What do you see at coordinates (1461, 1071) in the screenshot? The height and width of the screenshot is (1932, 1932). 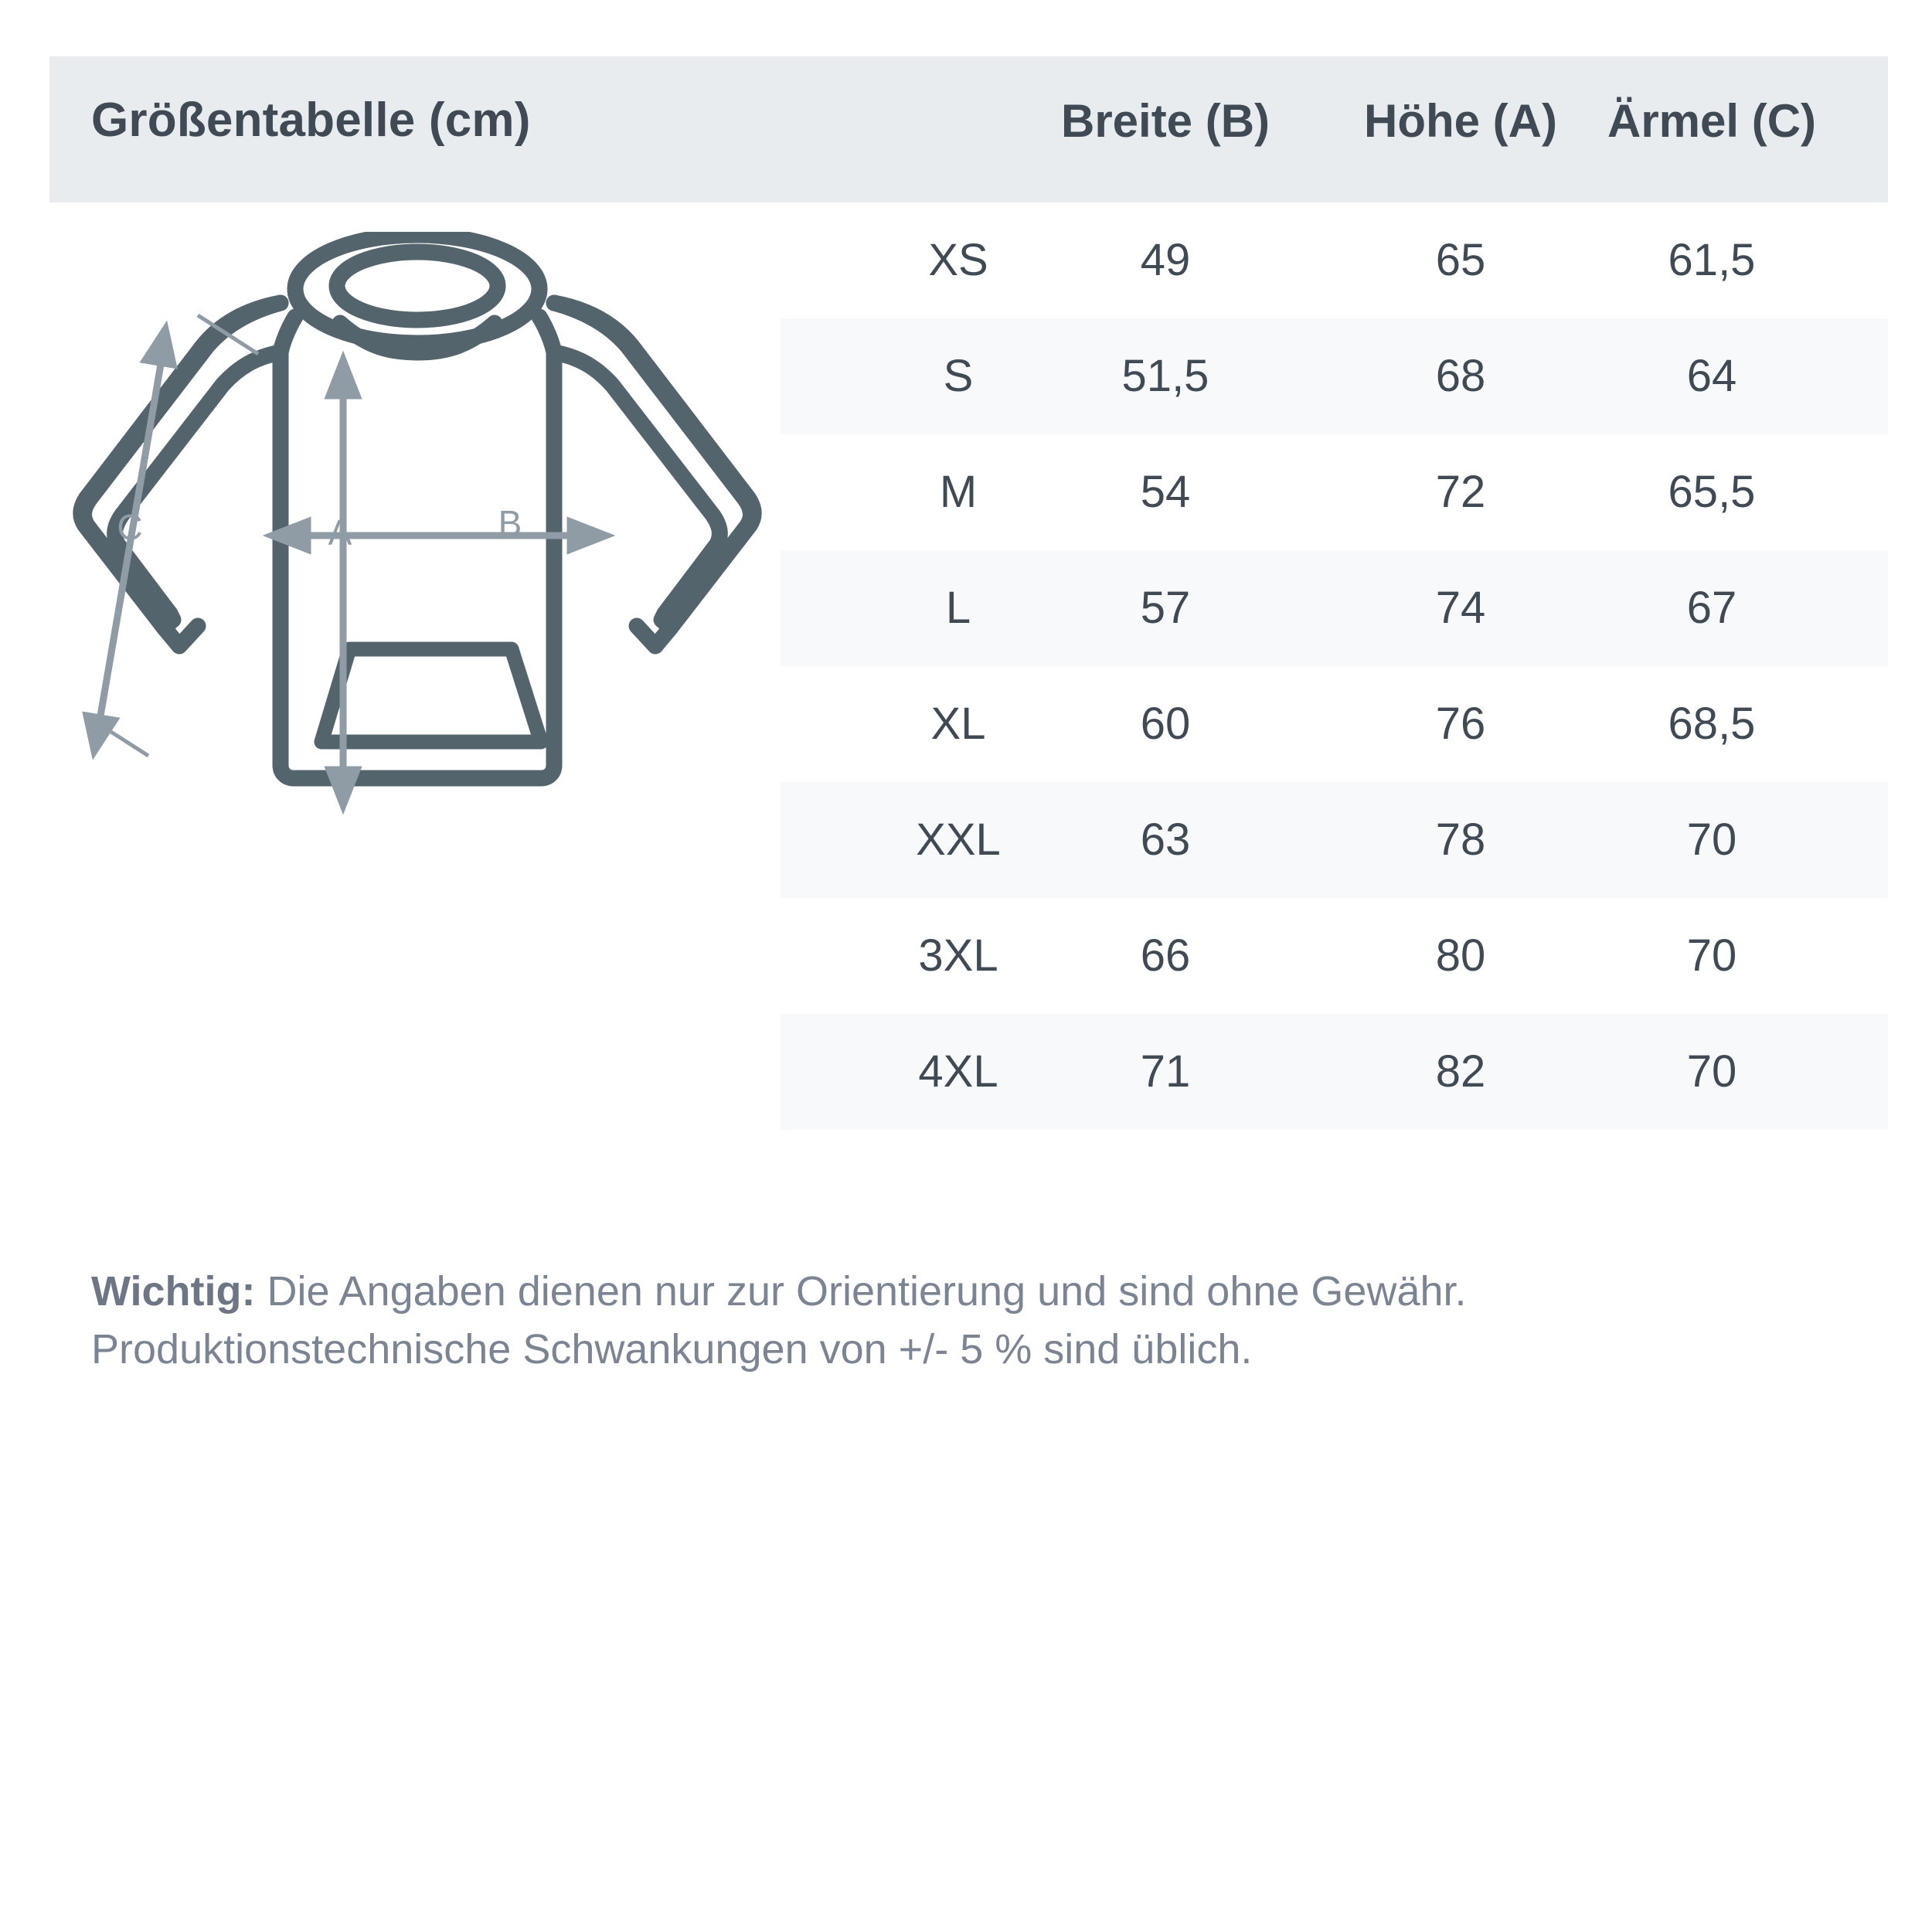 I see `cell-hoehe: 82` at bounding box center [1461, 1071].